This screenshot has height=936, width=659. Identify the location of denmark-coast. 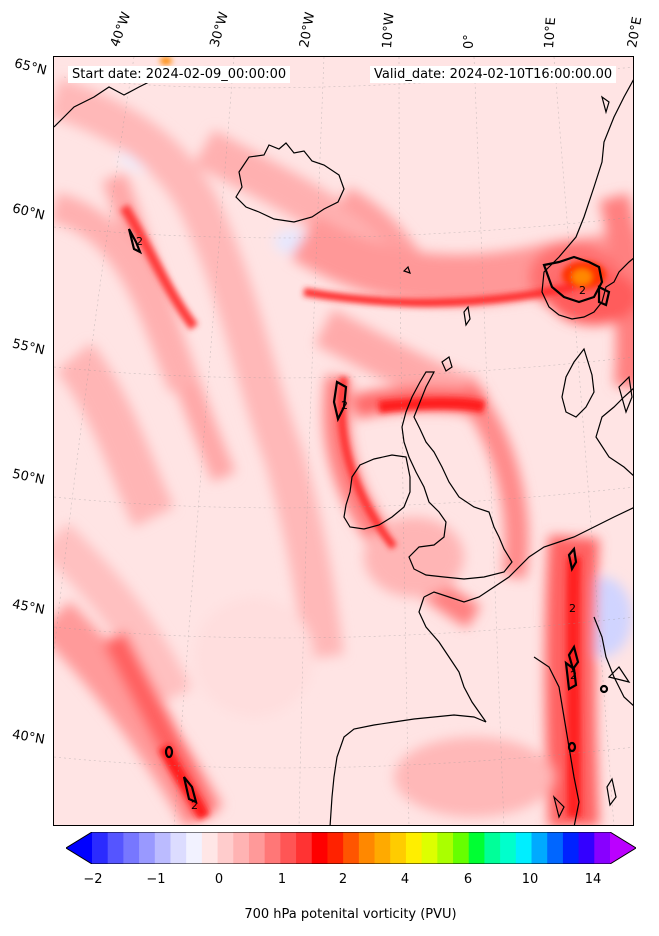
(578, 382).